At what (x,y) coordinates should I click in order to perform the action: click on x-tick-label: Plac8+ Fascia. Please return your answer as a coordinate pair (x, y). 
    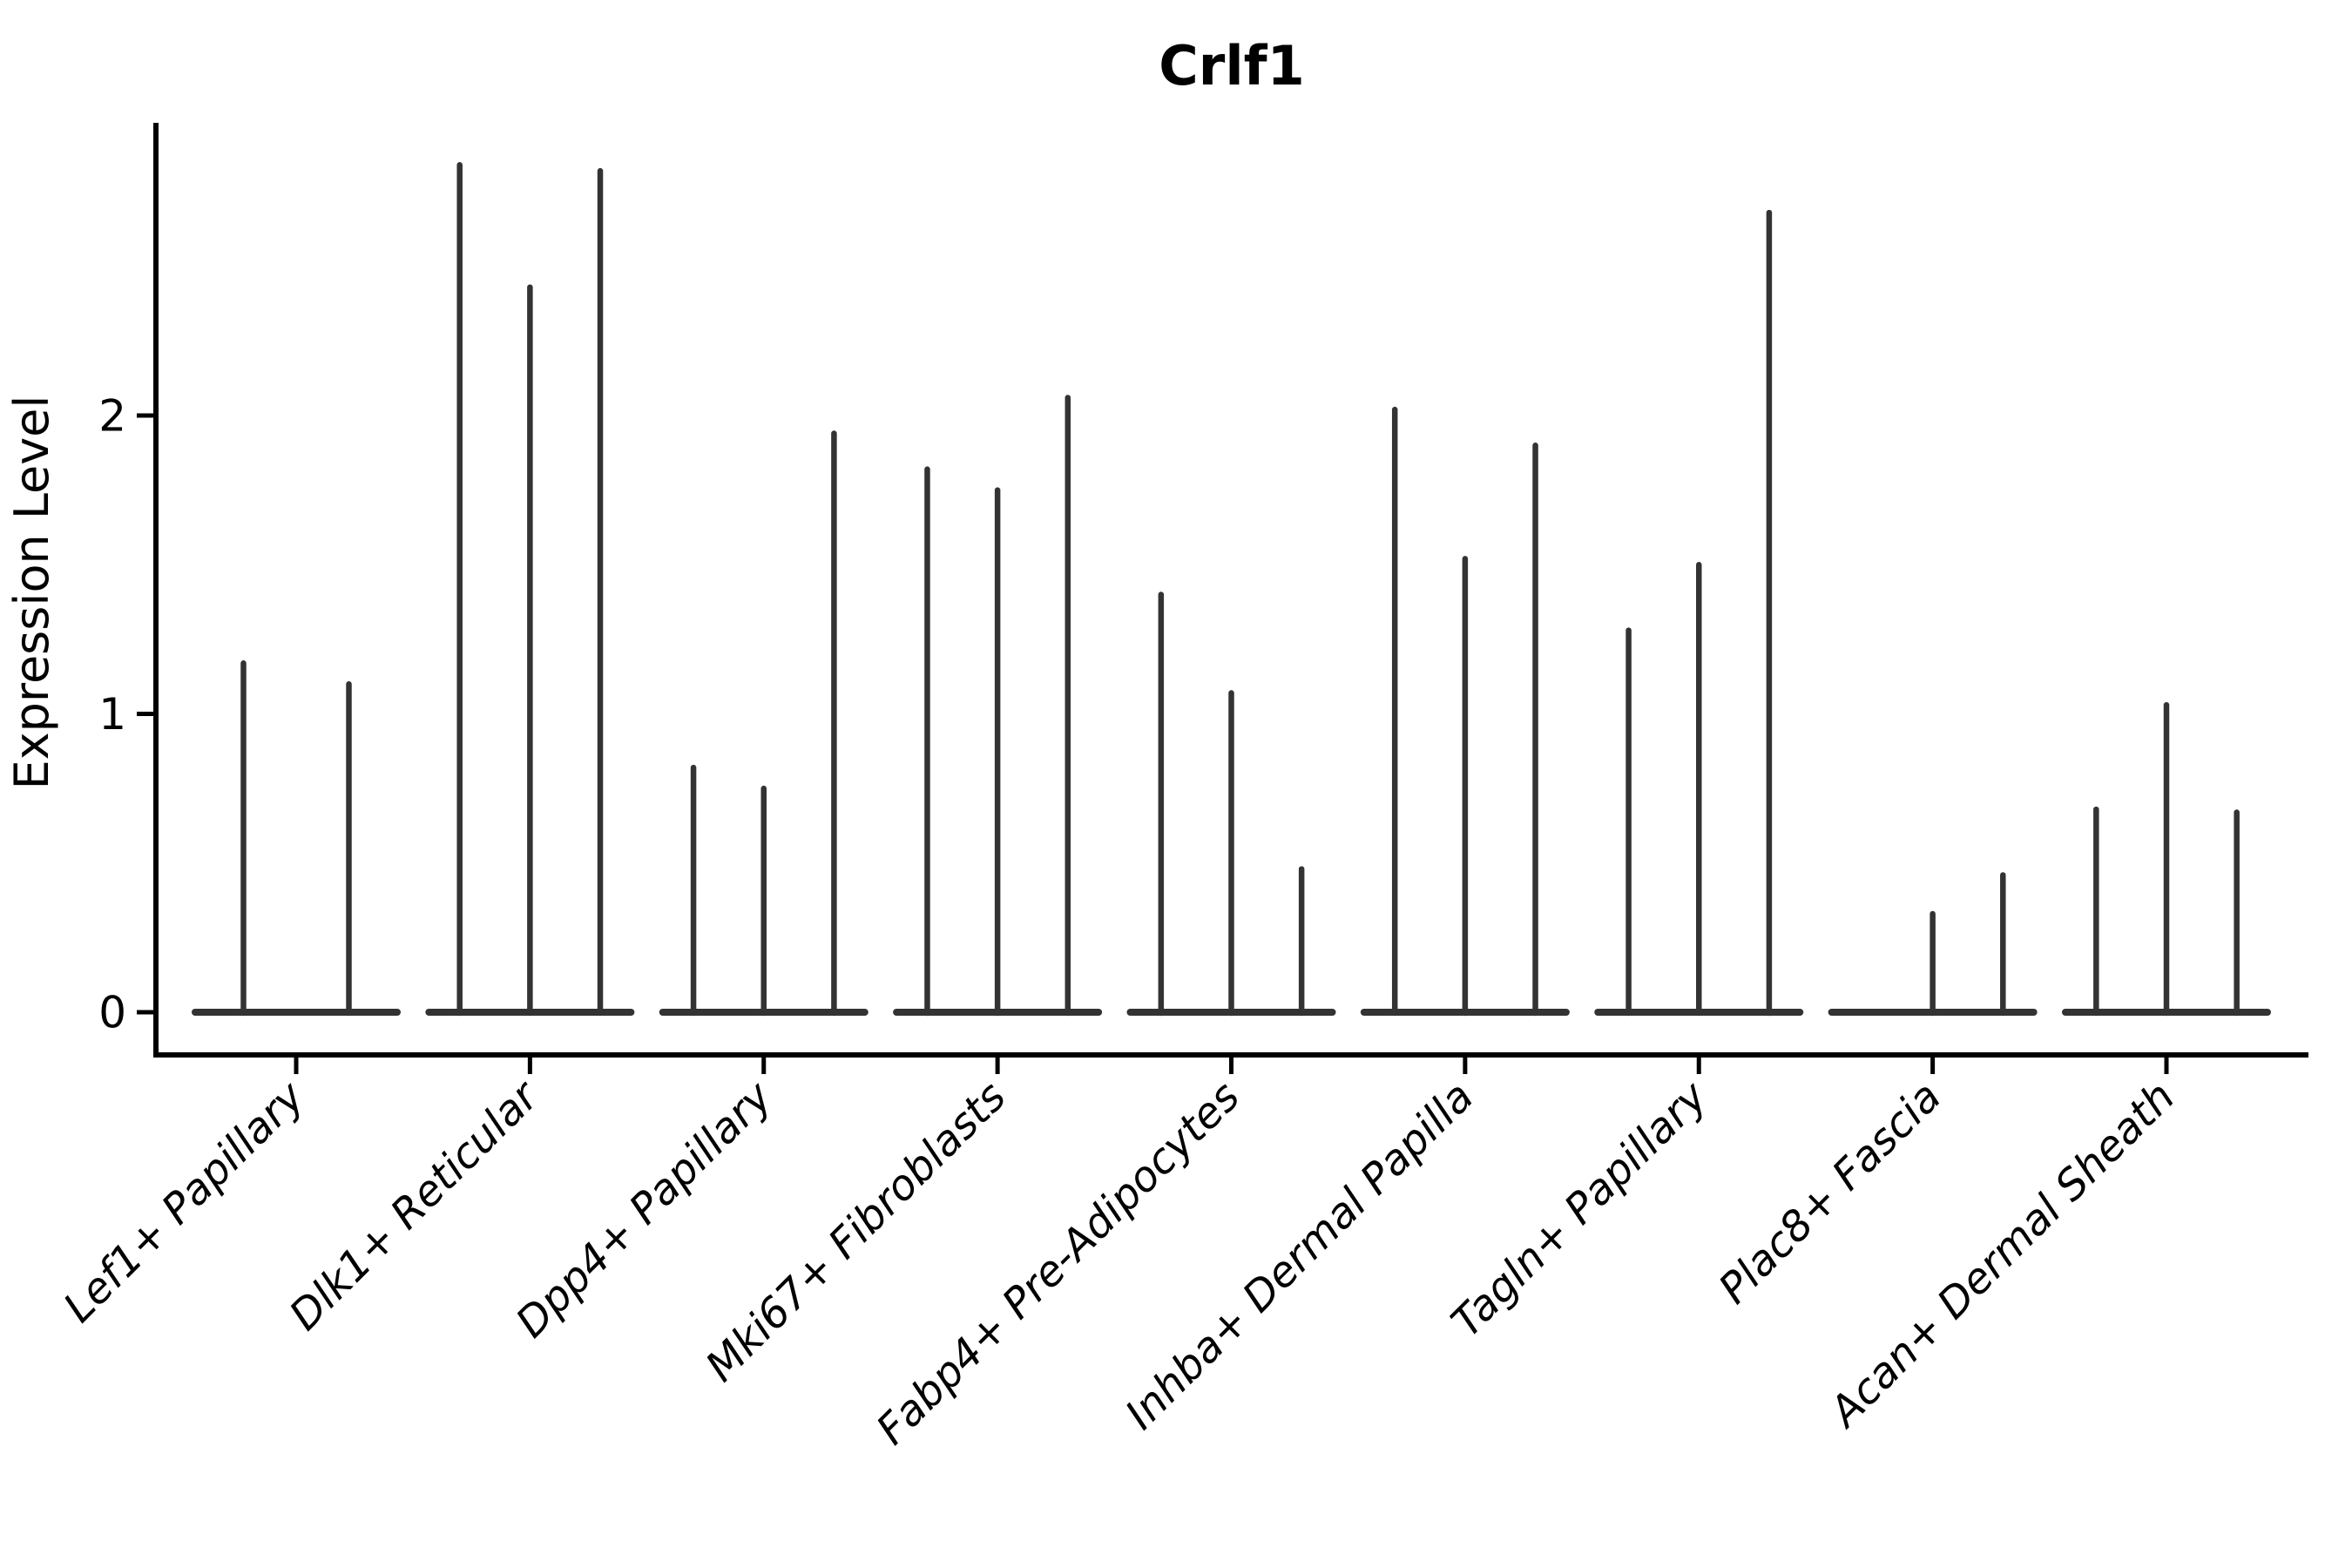
    Looking at the image, I should click on (1830, 1193).